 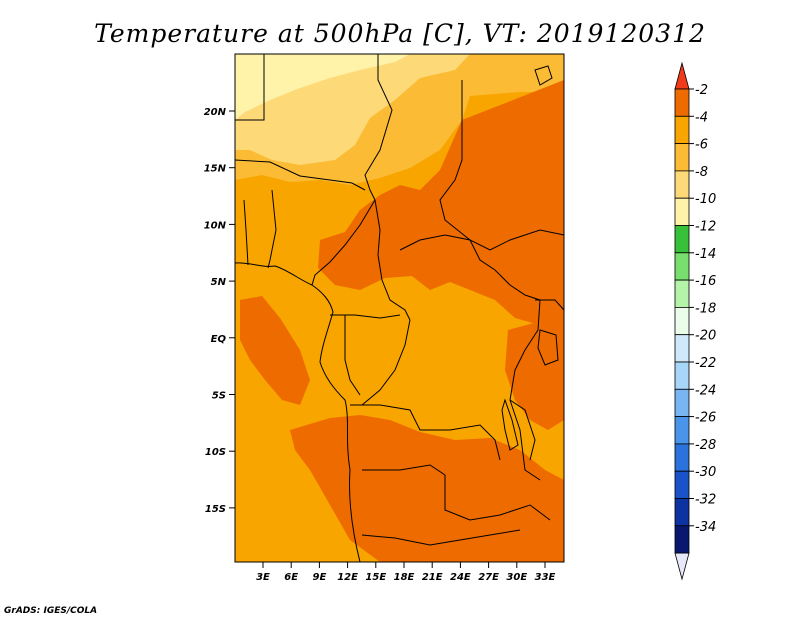 What do you see at coordinates (392, 260) in the screenshot?
I see `border-cameroon-car` at bounding box center [392, 260].